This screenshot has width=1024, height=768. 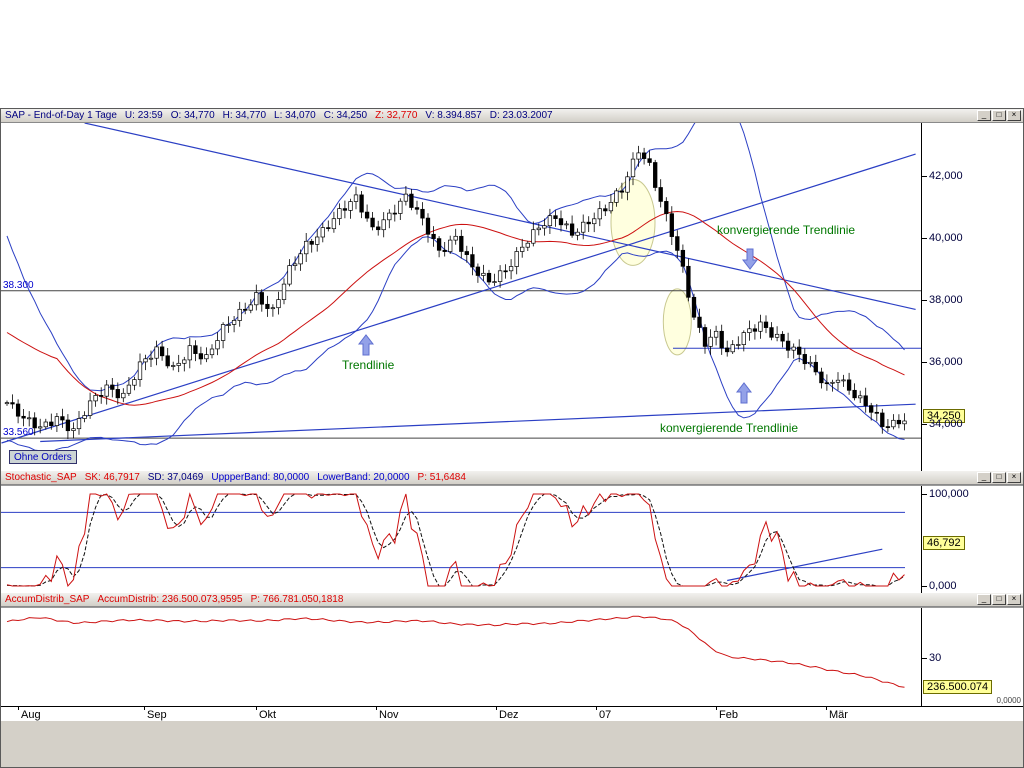 I want to click on axis-tick-label: 0,000, so click(x=939, y=586).